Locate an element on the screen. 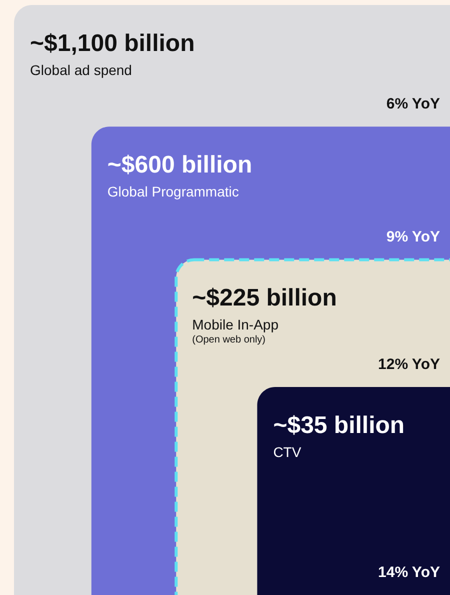  text: 9% YoY is located at coordinates (413, 237).